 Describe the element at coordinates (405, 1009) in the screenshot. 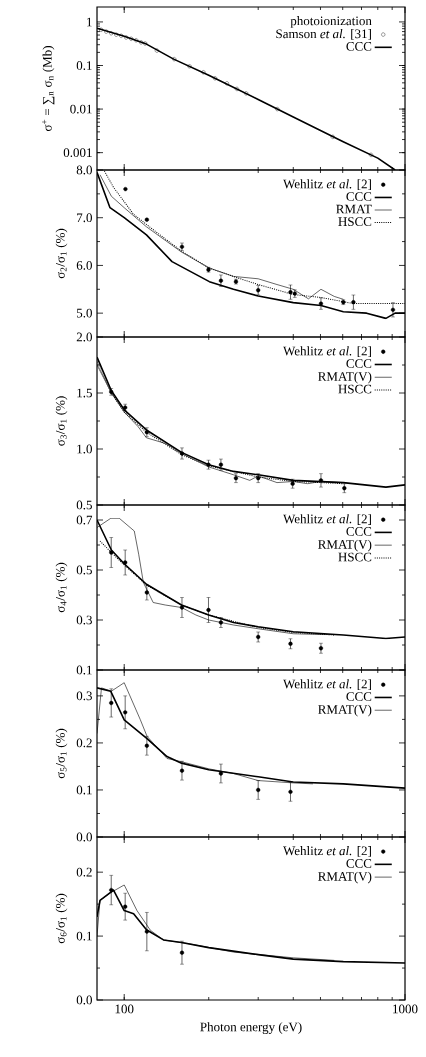

I see `x-tick-label: 1000` at that location.